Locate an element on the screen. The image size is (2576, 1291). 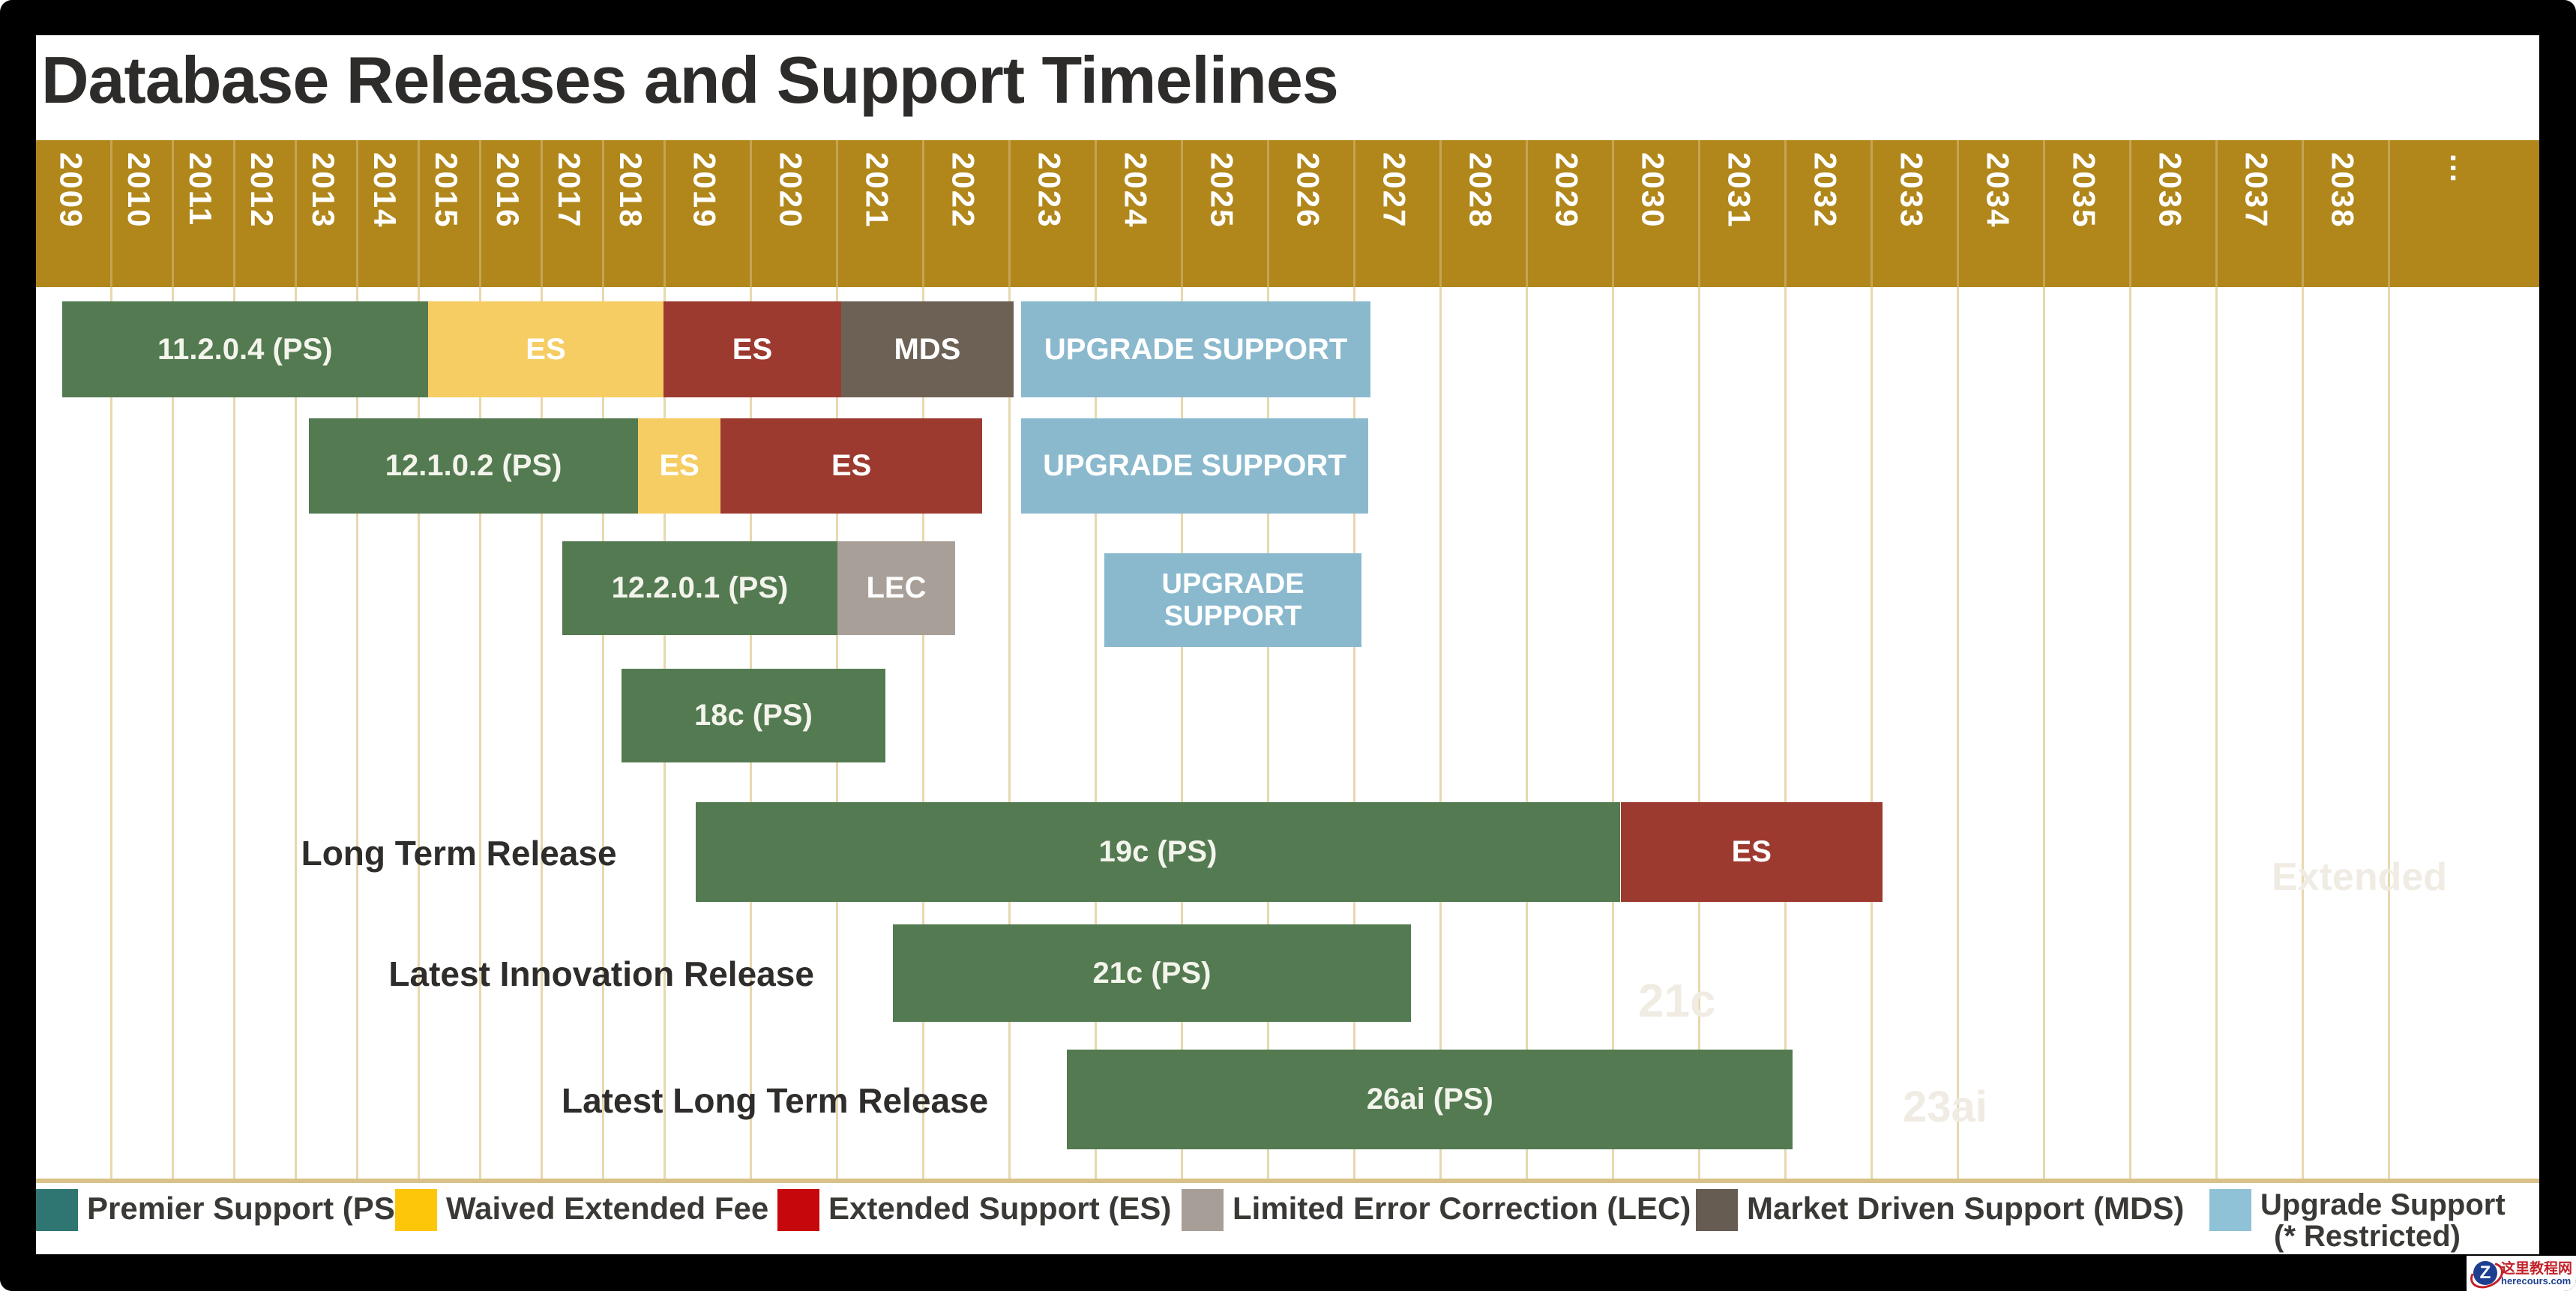
year-tick-label: 2017 is located at coordinates (569, 190).